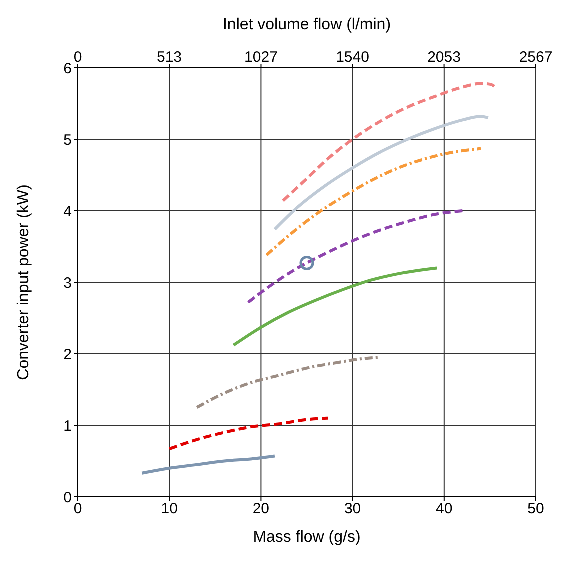  Describe the element at coordinates (169, 57) in the screenshot. I see `x2-tick-label: 513` at that location.